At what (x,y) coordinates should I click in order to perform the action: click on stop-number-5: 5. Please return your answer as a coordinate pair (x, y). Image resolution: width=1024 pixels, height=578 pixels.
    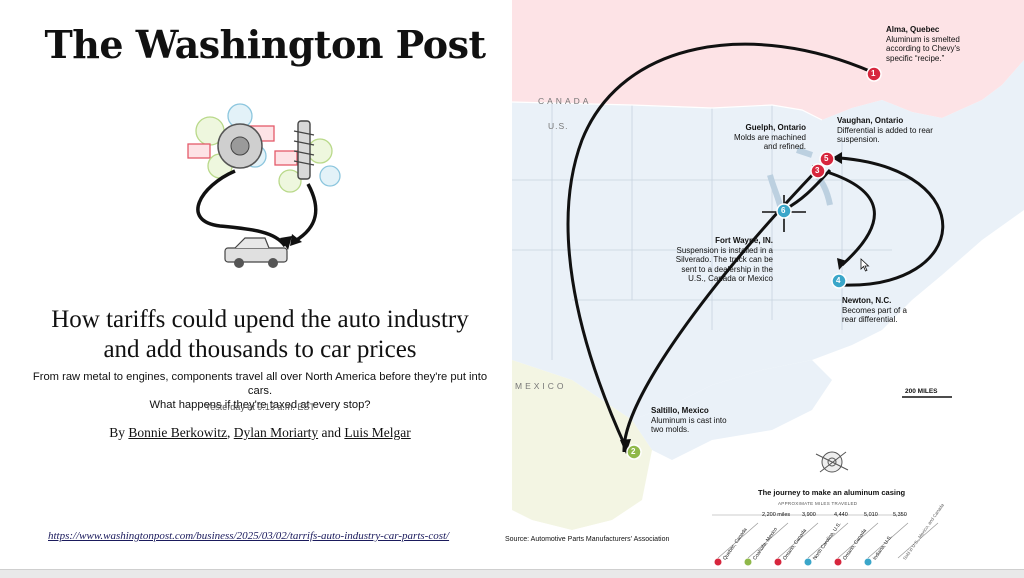
    Looking at the image, I should click on (826, 158).